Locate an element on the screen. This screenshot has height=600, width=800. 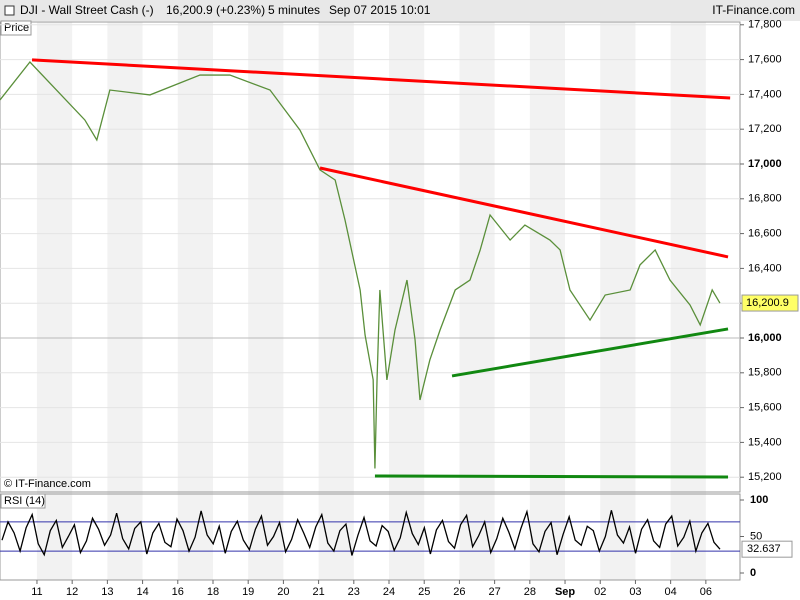
rsi-title: RSI (14) is located at coordinates (24, 501).